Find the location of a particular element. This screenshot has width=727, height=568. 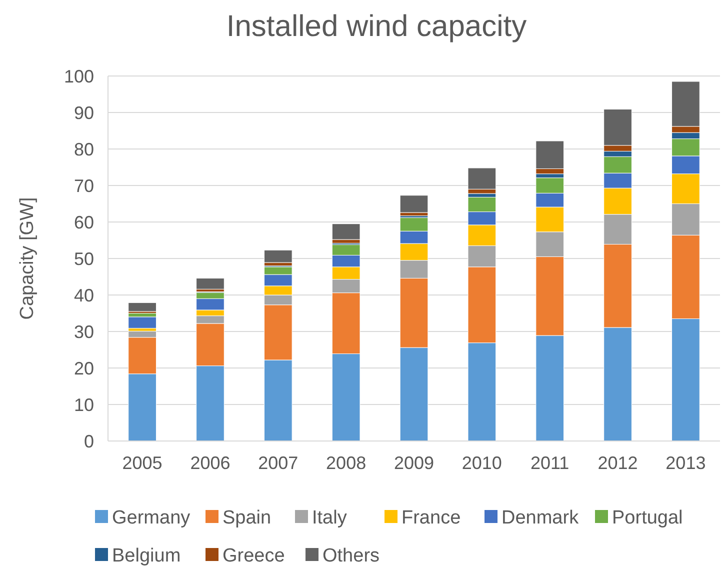

legend-label: Portugal is located at coordinates (647, 518).